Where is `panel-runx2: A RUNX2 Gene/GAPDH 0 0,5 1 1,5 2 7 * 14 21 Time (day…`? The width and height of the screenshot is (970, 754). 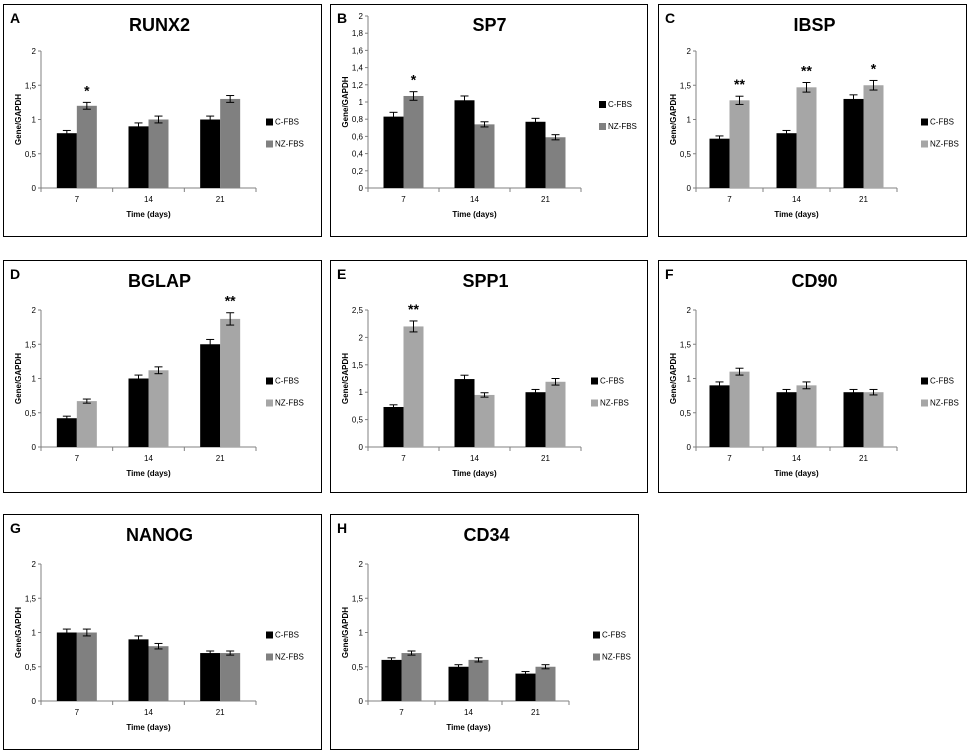
panel-runx2: A RUNX2 Gene/GAPDH 0 0,5 1 1,5 2 7 * 14 21 Time (day… is located at coordinates (162, 120).